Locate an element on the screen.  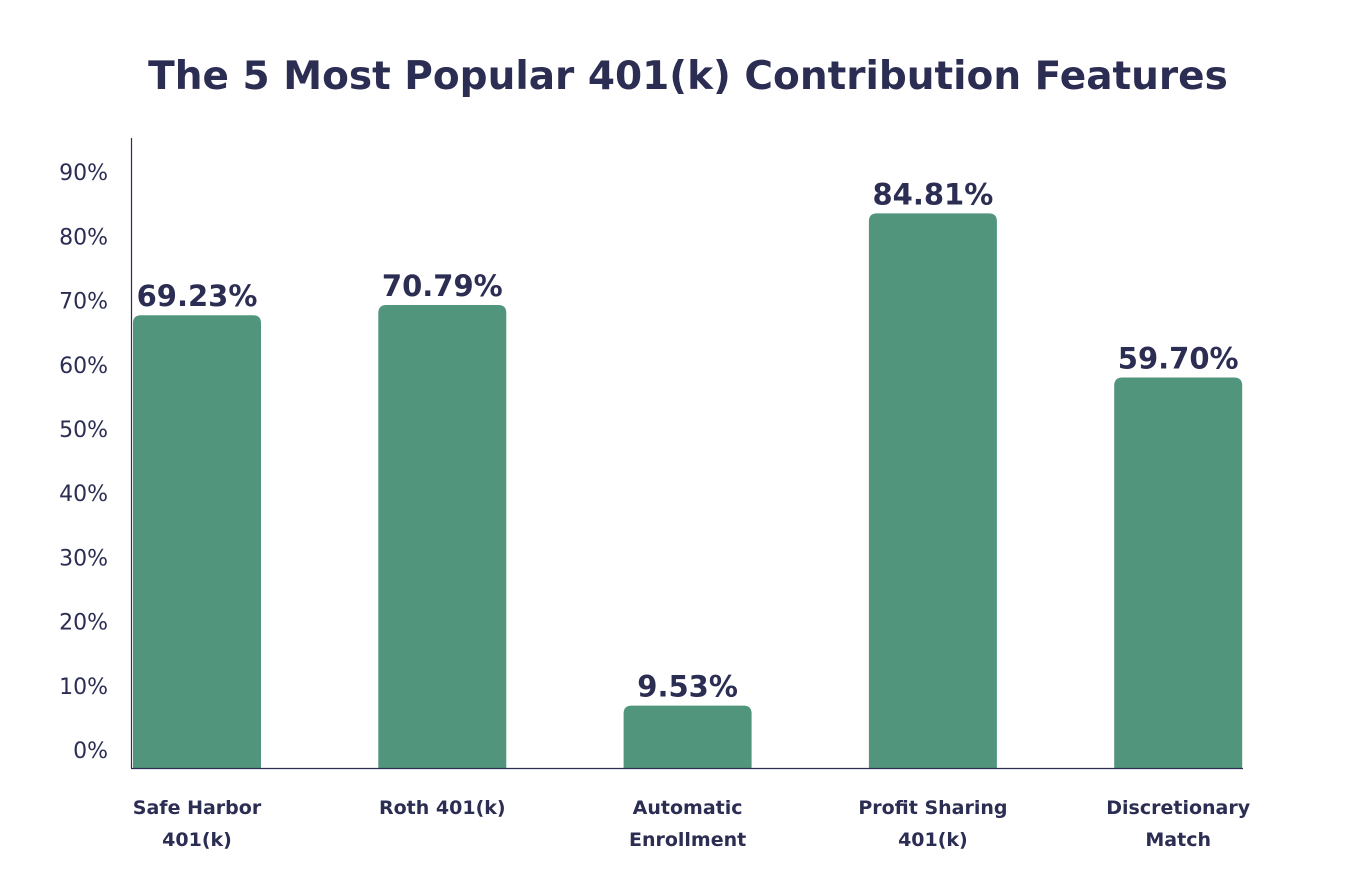
y-tick-label: 50% is located at coordinates (83, 430).